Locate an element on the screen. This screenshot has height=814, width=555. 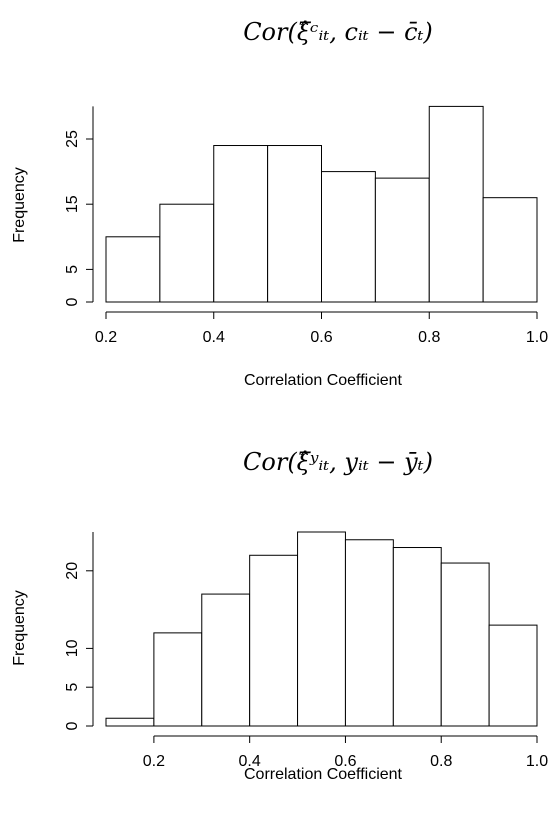
y-tick-label: 25 is located at coordinates (72, 139).